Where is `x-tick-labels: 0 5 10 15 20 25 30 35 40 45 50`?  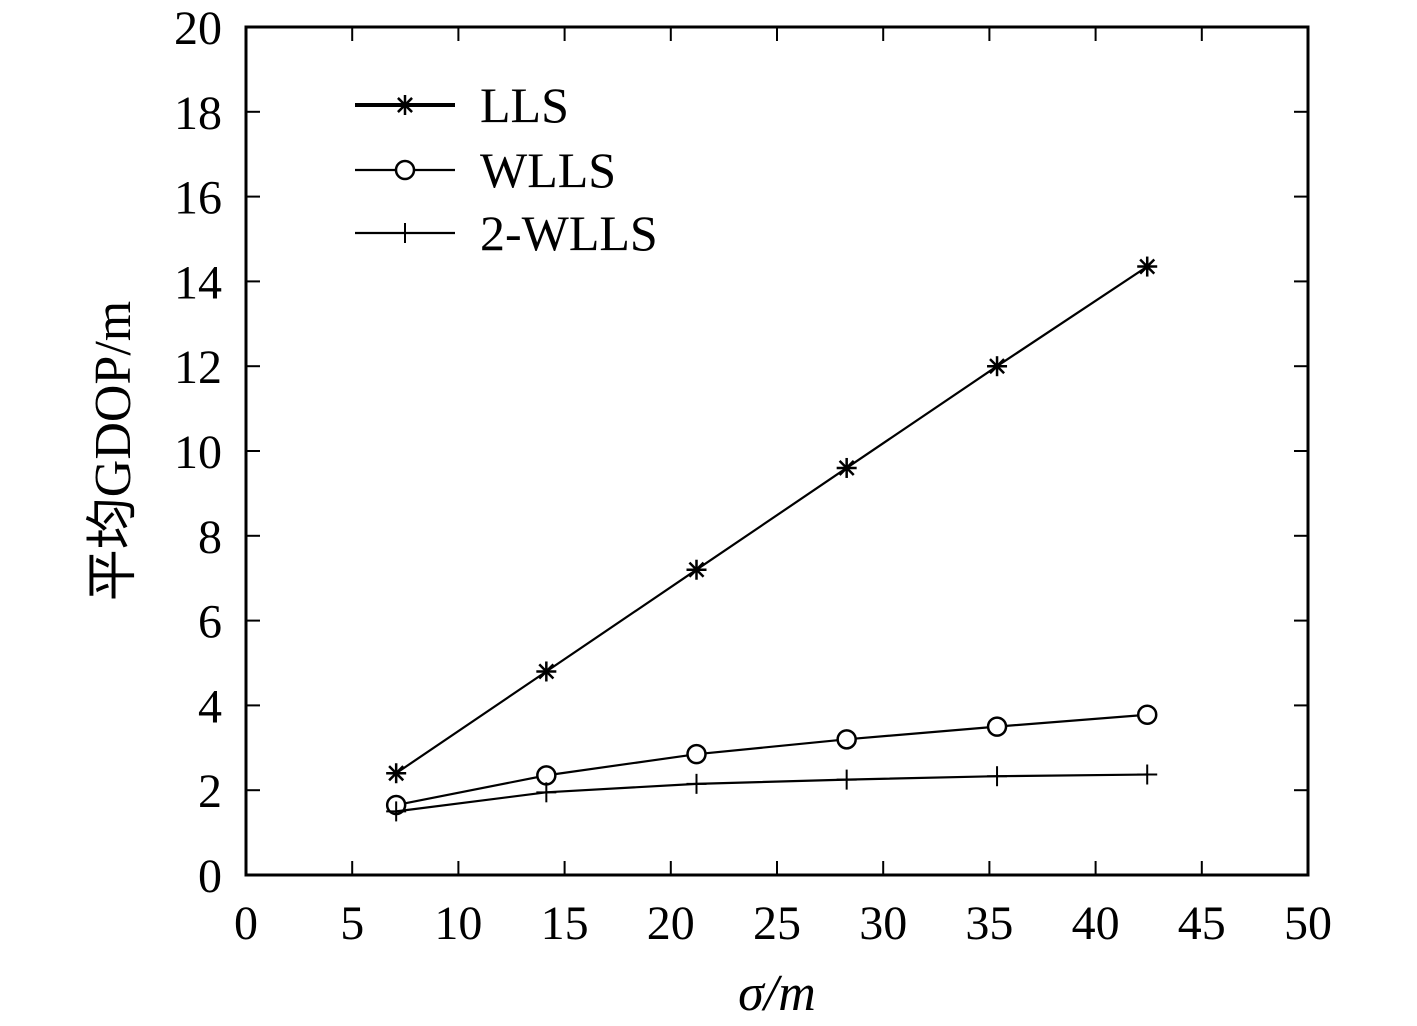
x-tick-labels: 0 5 10 15 20 25 30 35 40 45 50 is located at coordinates (783, 923).